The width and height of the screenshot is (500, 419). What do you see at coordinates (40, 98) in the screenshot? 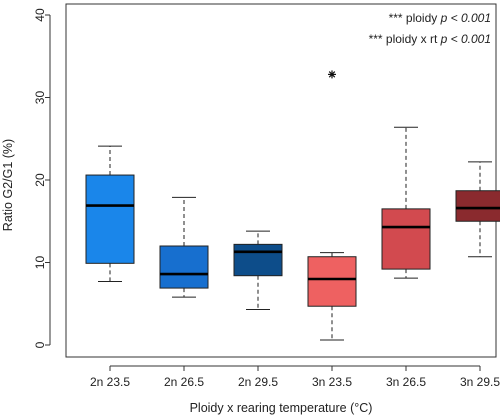
I see `y-tick-label: 30` at bounding box center [40, 98].